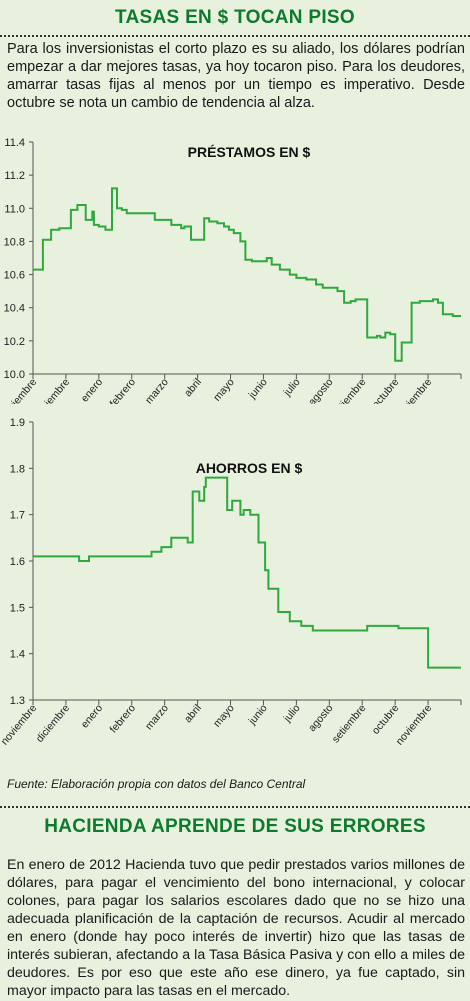 The width and height of the screenshot is (470, 1001). Describe the element at coordinates (14, 309) in the screenshot. I see `y-tick-label: 10.4` at that location.